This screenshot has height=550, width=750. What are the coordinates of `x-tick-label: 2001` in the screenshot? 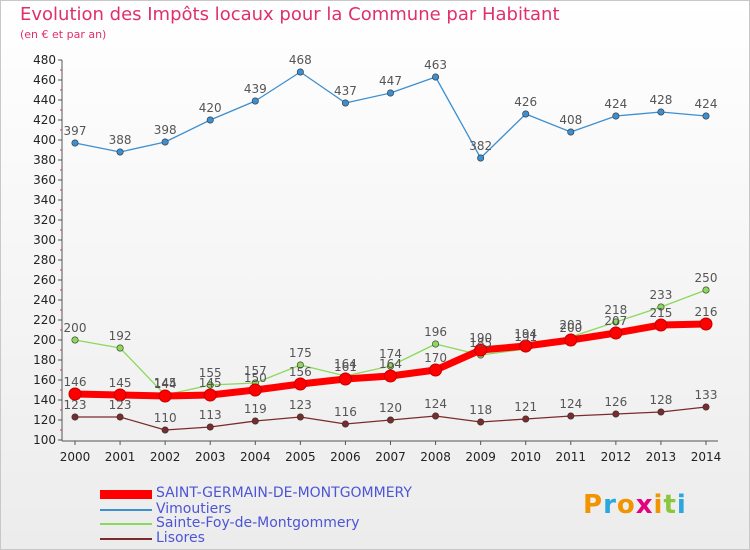 It's located at (120, 457).